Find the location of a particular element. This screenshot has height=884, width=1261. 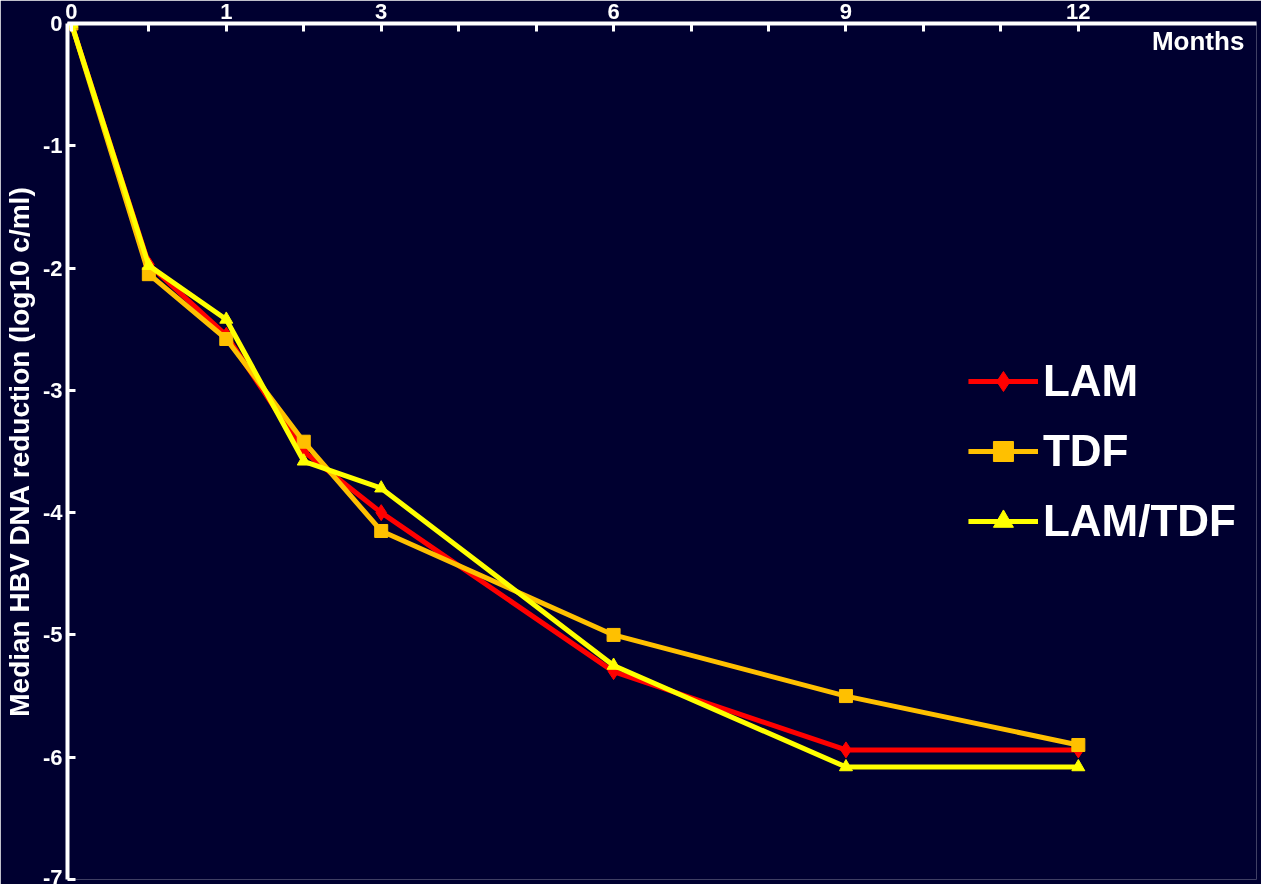

y-tick-label: -7 is located at coordinates (52, 874).